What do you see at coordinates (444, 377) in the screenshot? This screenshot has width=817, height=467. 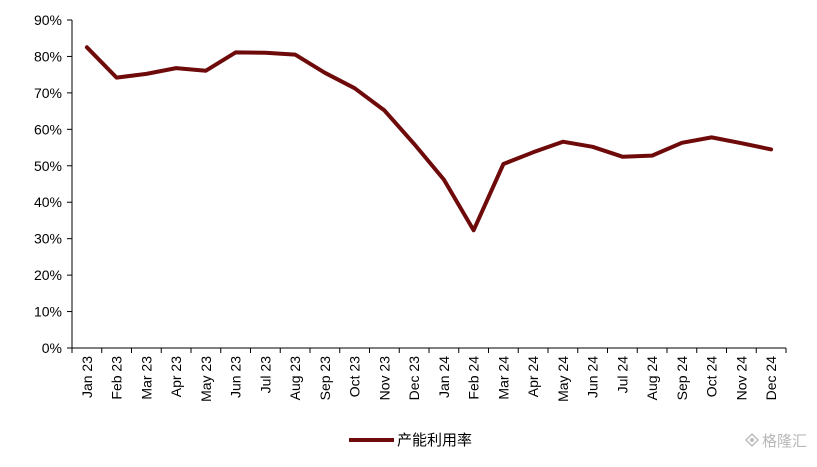 I see `x-tick-label: Jan 24` at bounding box center [444, 377].